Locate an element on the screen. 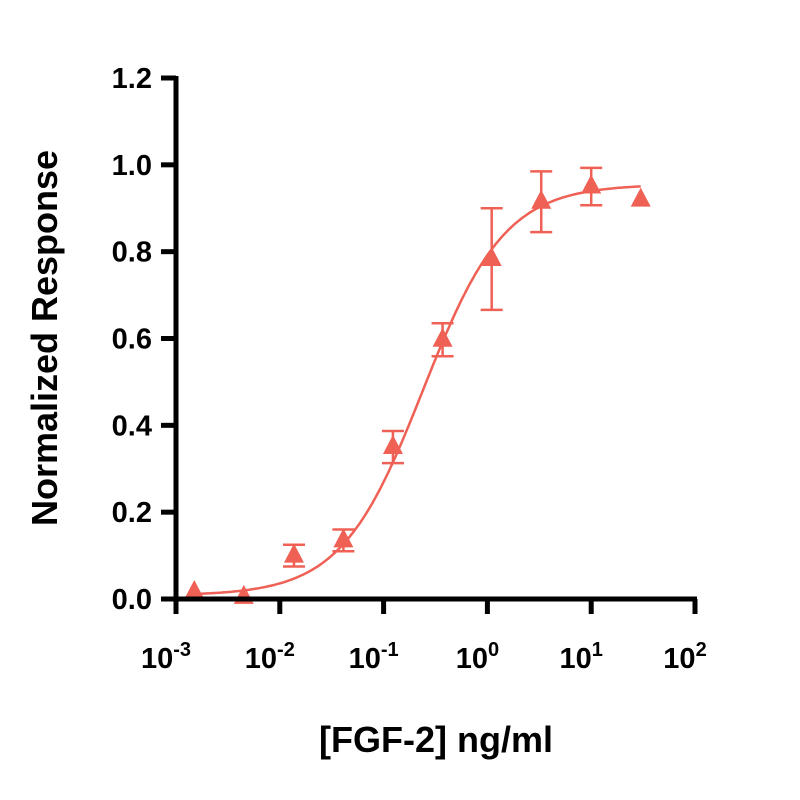  y-tick-label: 1.2 is located at coordinates (132, 79).